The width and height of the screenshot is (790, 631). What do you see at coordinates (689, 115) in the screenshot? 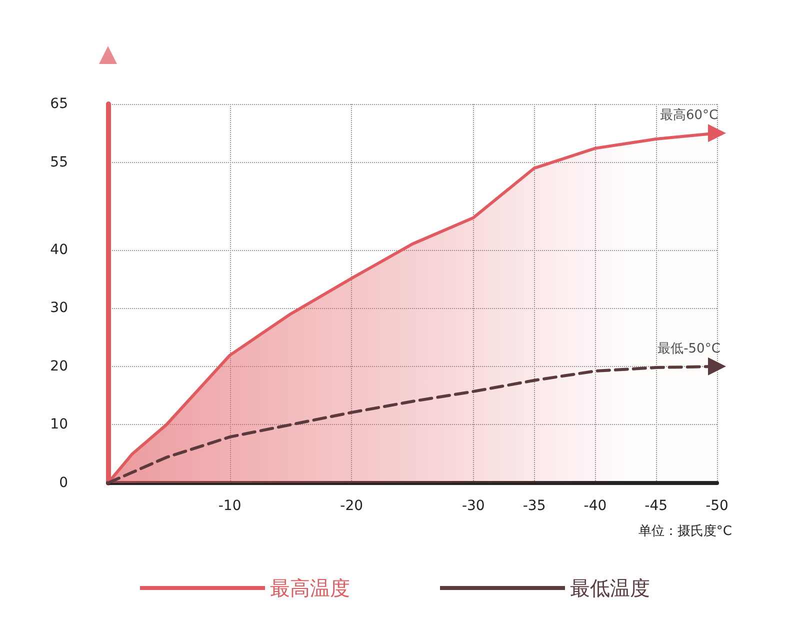
I see `annotation: 最高60°C` at bounding box center [689, 115].